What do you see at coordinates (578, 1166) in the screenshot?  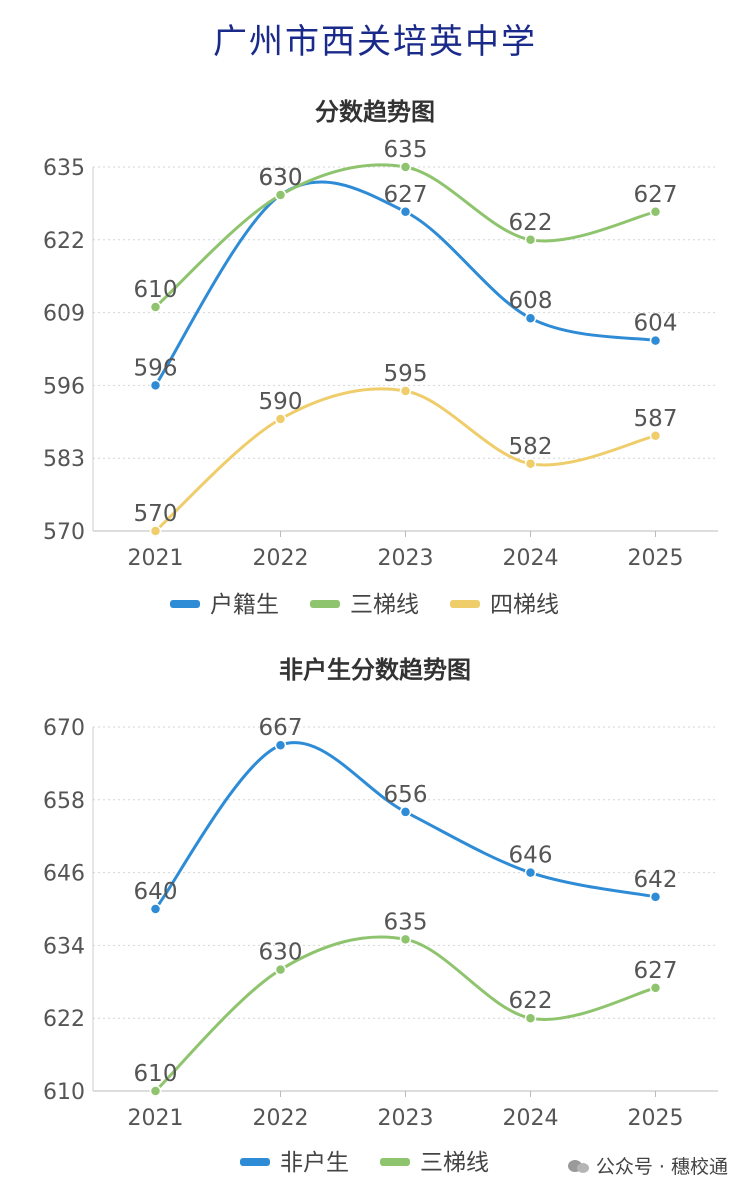 I see `wechat-icon` at bounding box center [578, 1166].